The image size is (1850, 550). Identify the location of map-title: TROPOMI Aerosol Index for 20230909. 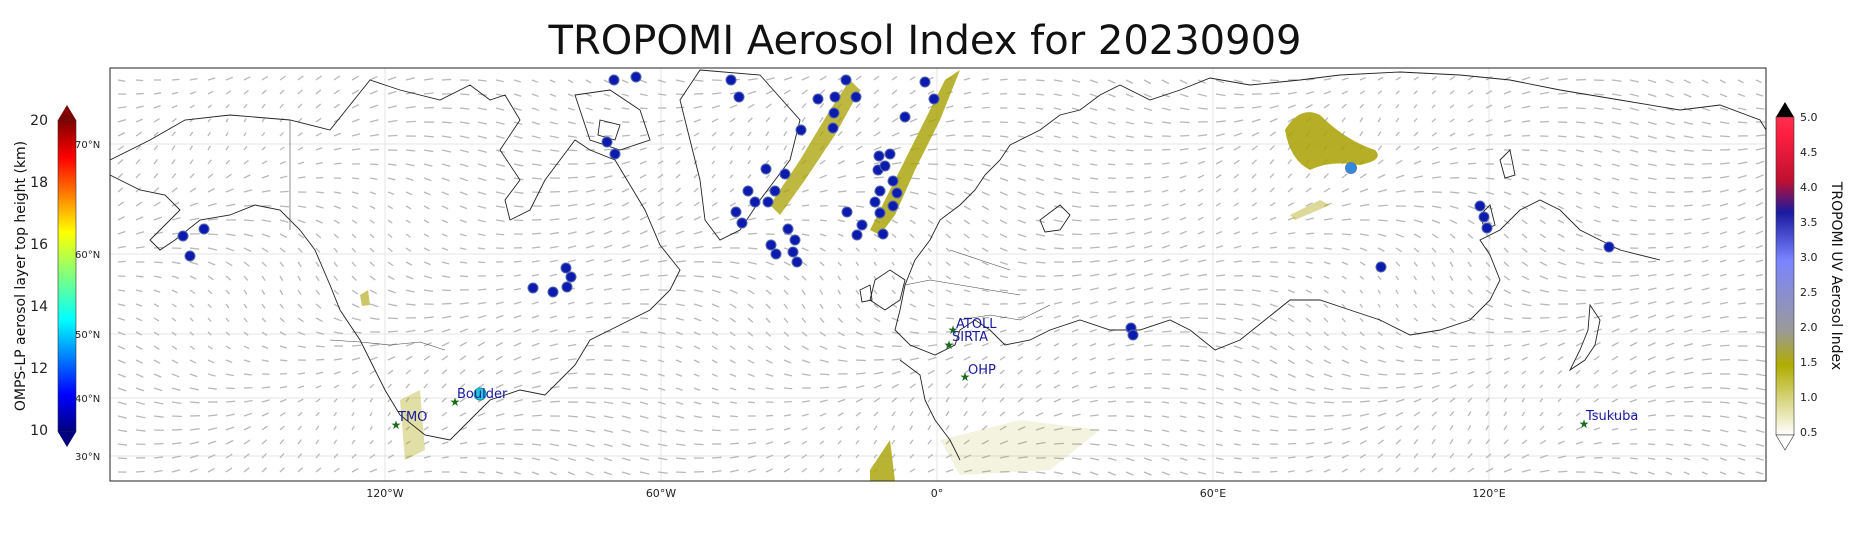
(925, 41).